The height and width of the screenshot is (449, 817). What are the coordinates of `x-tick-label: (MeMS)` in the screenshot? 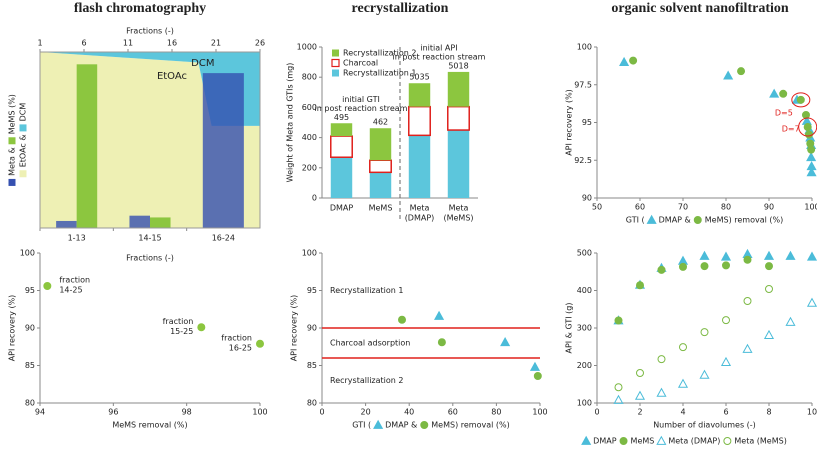 It's located at (458, 218).